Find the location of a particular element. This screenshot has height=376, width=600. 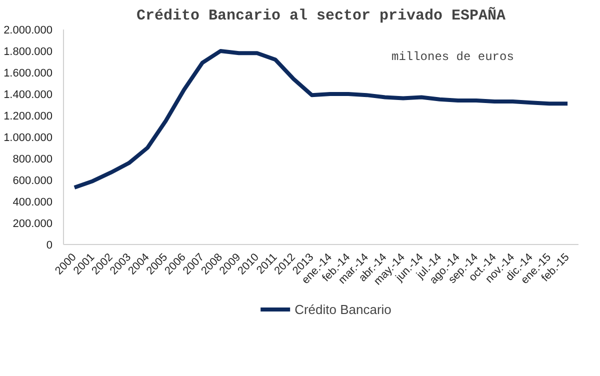

y-tick-label: 1.400.000 is located at coordinates (28, 95).